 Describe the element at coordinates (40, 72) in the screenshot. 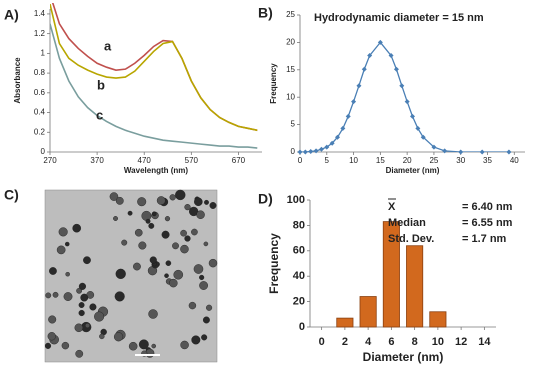

I see `y-tick-label: 0.8` at that location.